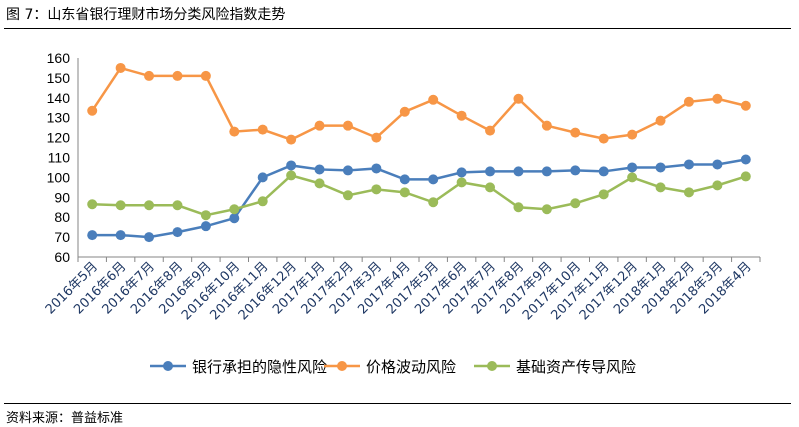  What do you see at coordinates (59, 98) in the screenshot?
I see `y-tick-label: 140` at bounding box center [59, 98].